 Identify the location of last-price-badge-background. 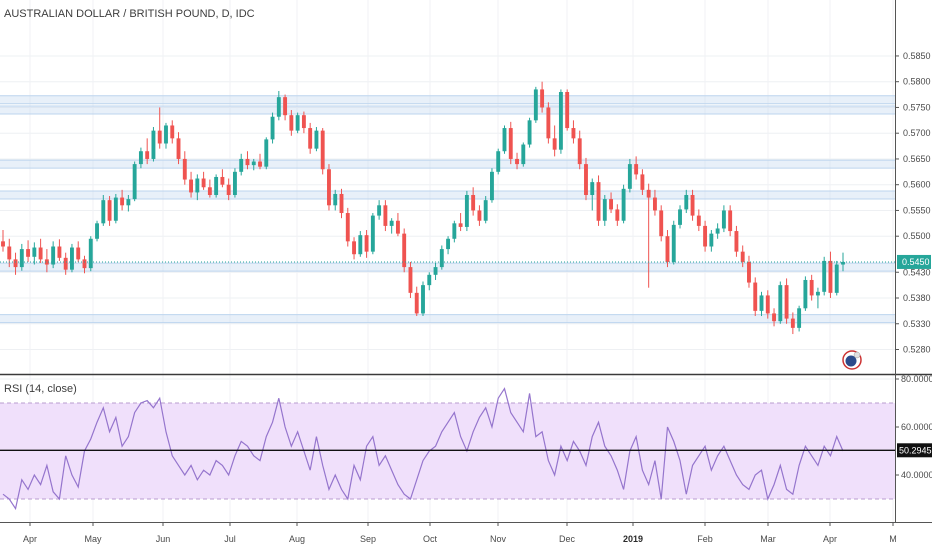
(914, 261).